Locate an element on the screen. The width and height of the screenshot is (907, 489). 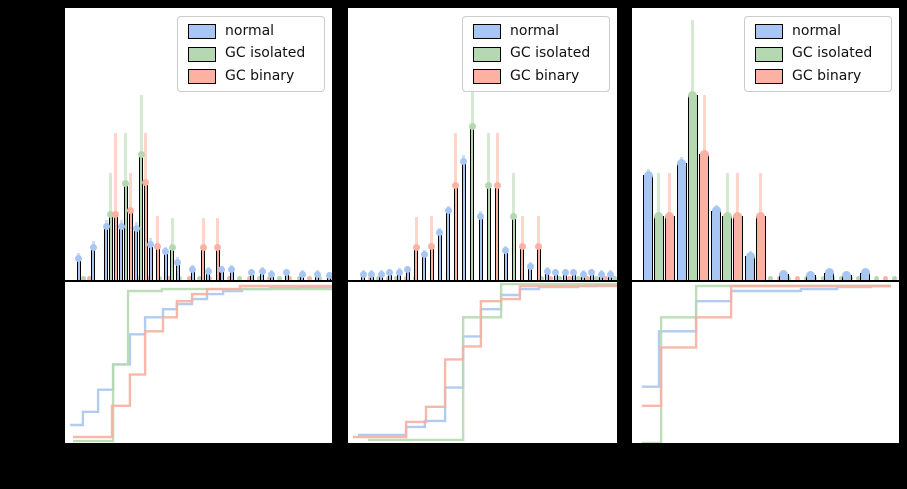
legend-panel-3: normal GC isolated GC binary is located at coordinates (818, 54).